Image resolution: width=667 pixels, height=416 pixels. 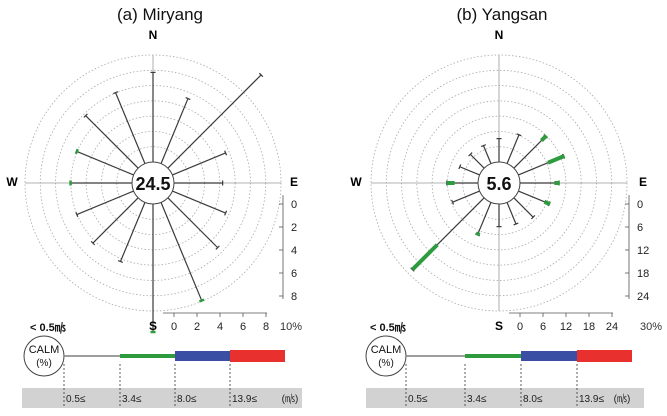 What do you see at coordinates (266, 327) in the screenshot?
I see `horizontal-tick-label: 8` at bounding box center [266, 327].